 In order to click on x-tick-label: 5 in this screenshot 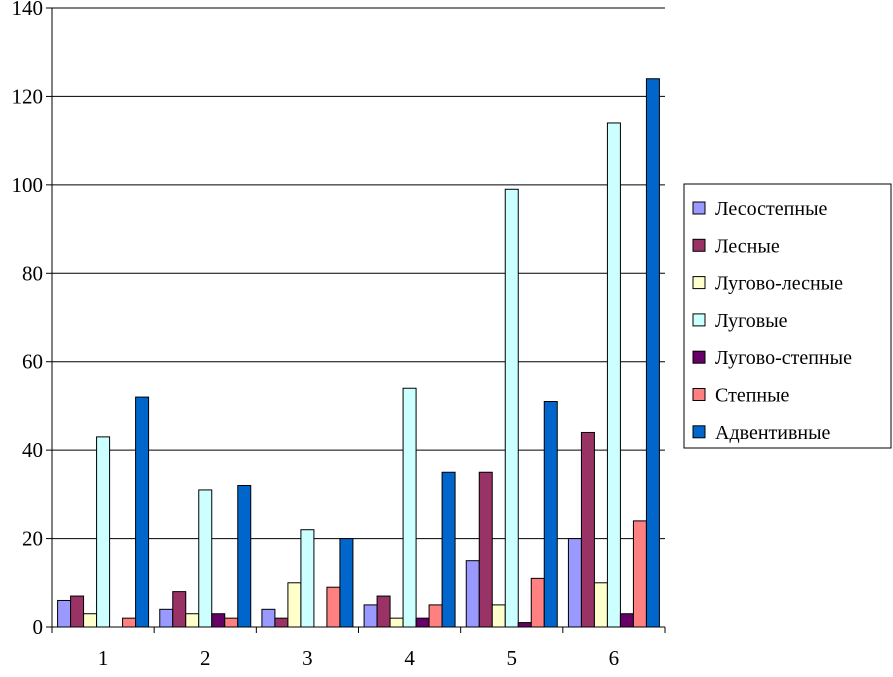, I will do `click(512, 658)`.